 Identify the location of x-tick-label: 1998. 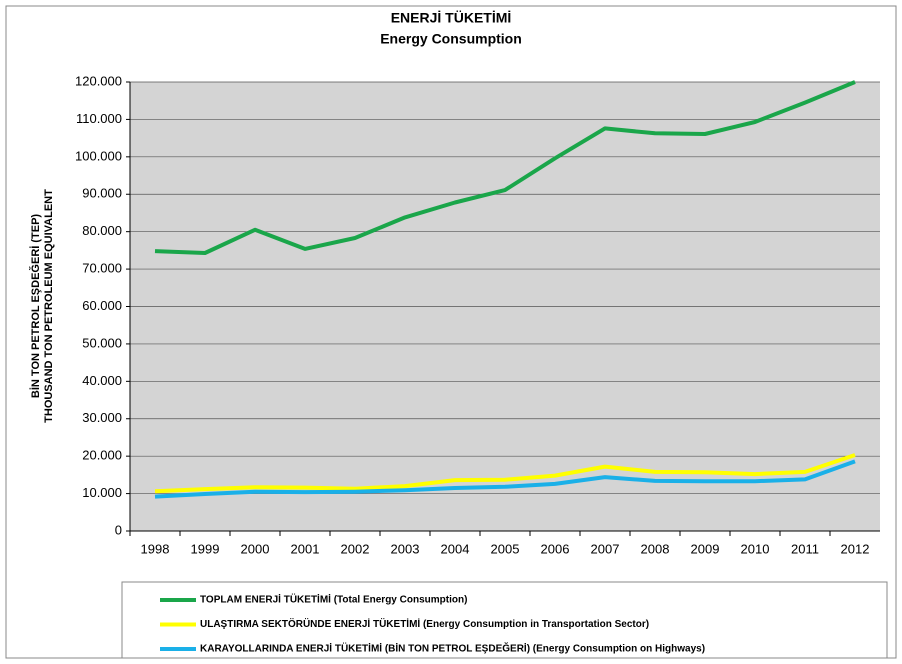
(155, 548).